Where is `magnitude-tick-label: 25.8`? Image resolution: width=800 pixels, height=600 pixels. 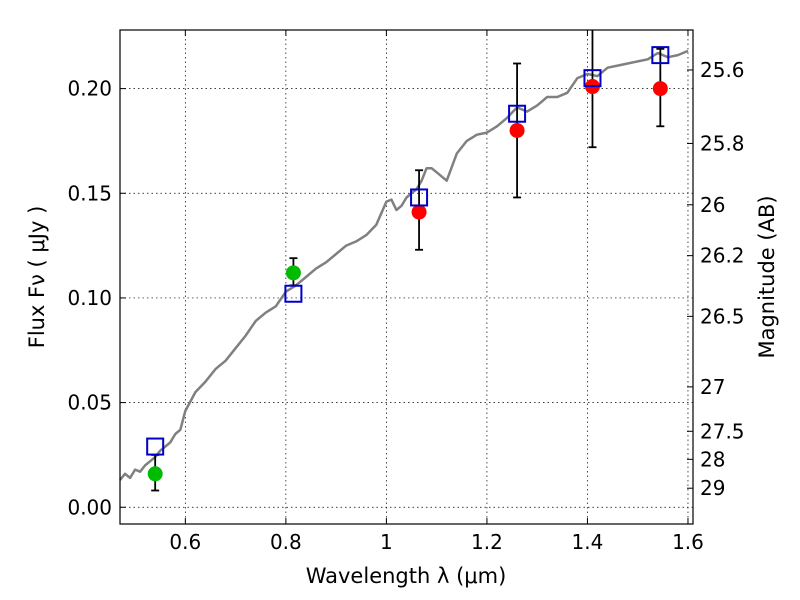 magnitude-tick-label: 25.8 is located at coordinates (722, 143).